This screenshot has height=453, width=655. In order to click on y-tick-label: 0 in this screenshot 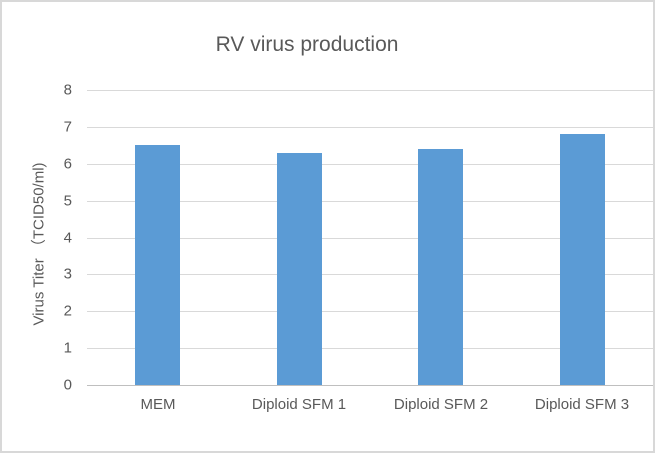, I will do `click(67, 385)`.